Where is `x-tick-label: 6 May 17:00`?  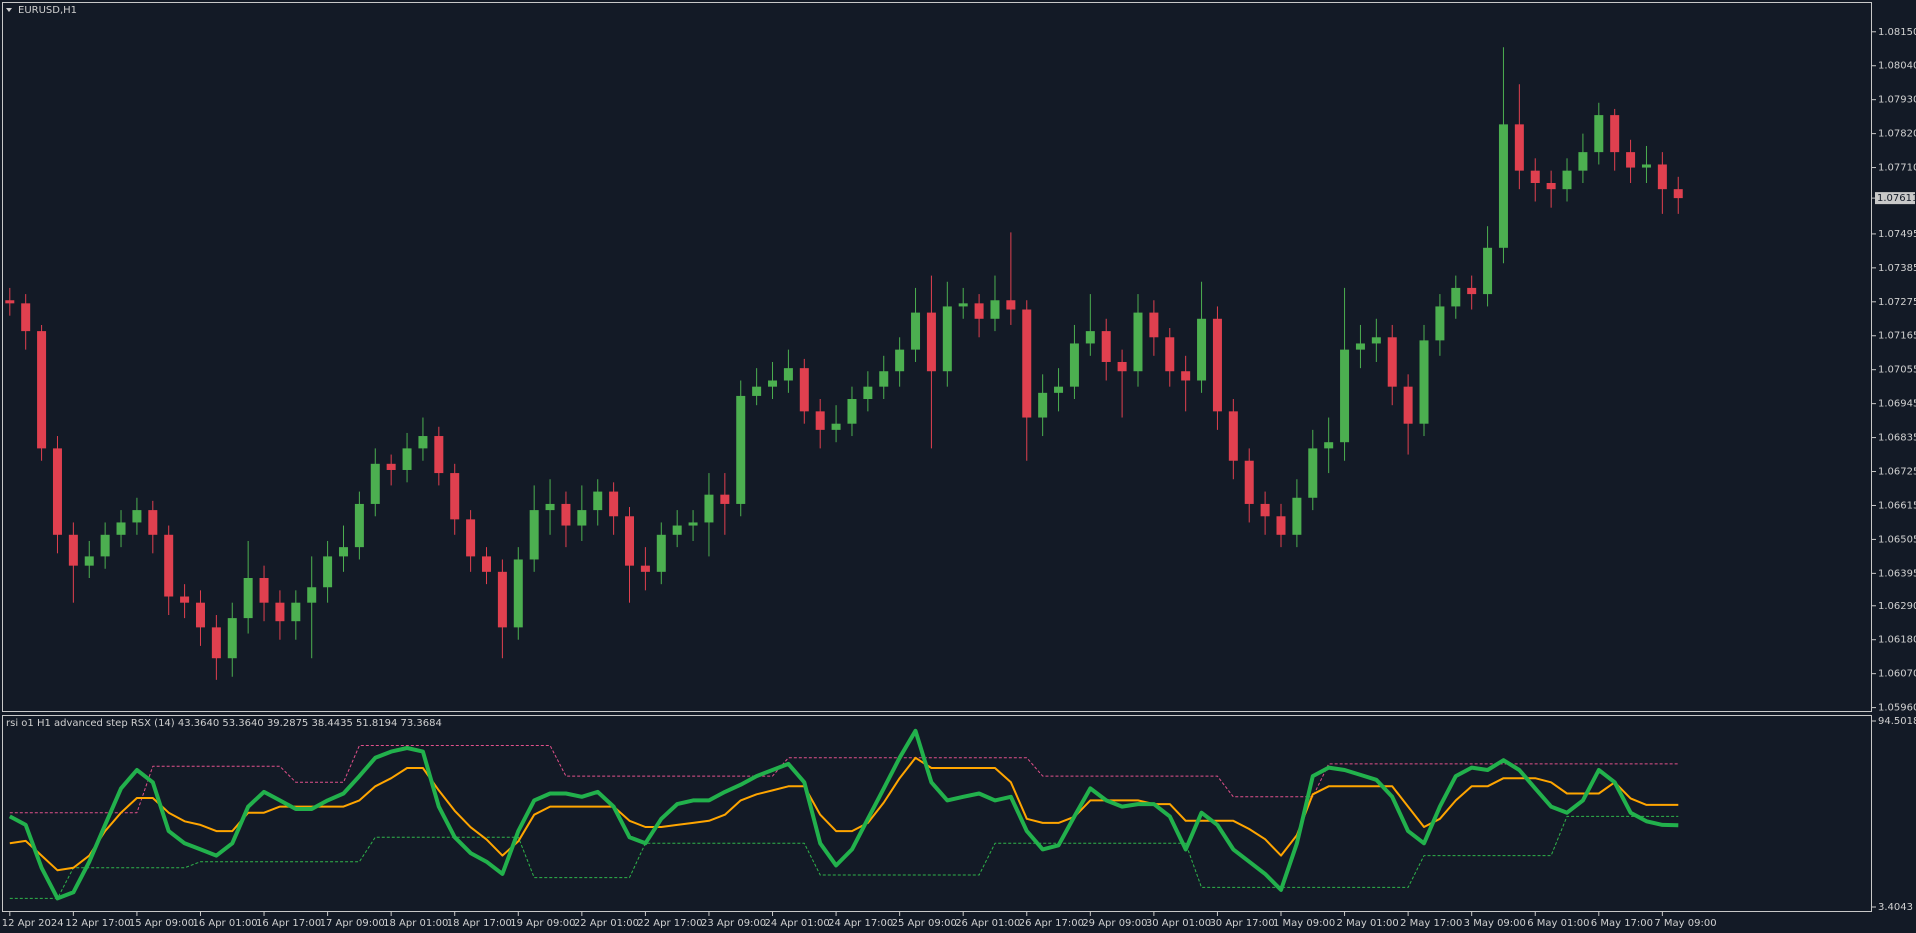
x-tick-label: 6 May 17:00 is located at coordinates (1622, 923).